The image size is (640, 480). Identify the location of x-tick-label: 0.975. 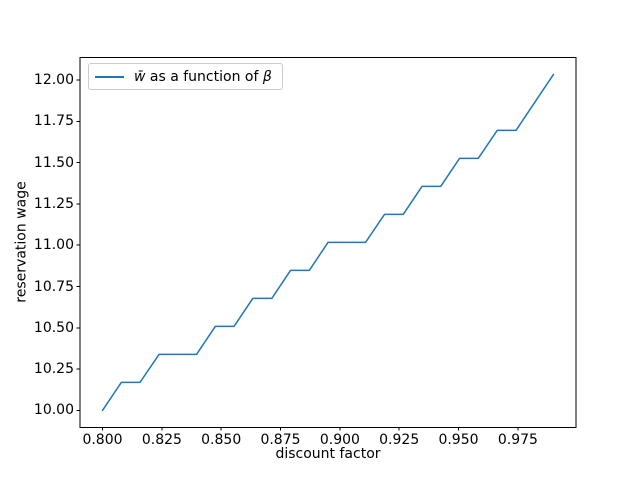
(517, 440).